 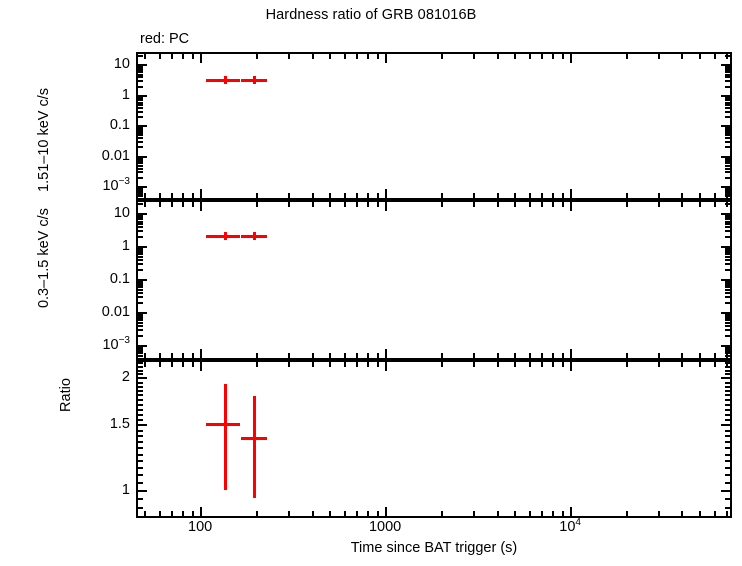 What do you see at coordinates (225, 236) in the screenshot?
I see `datapoint-soft-band` at bounding box center [225, 236].